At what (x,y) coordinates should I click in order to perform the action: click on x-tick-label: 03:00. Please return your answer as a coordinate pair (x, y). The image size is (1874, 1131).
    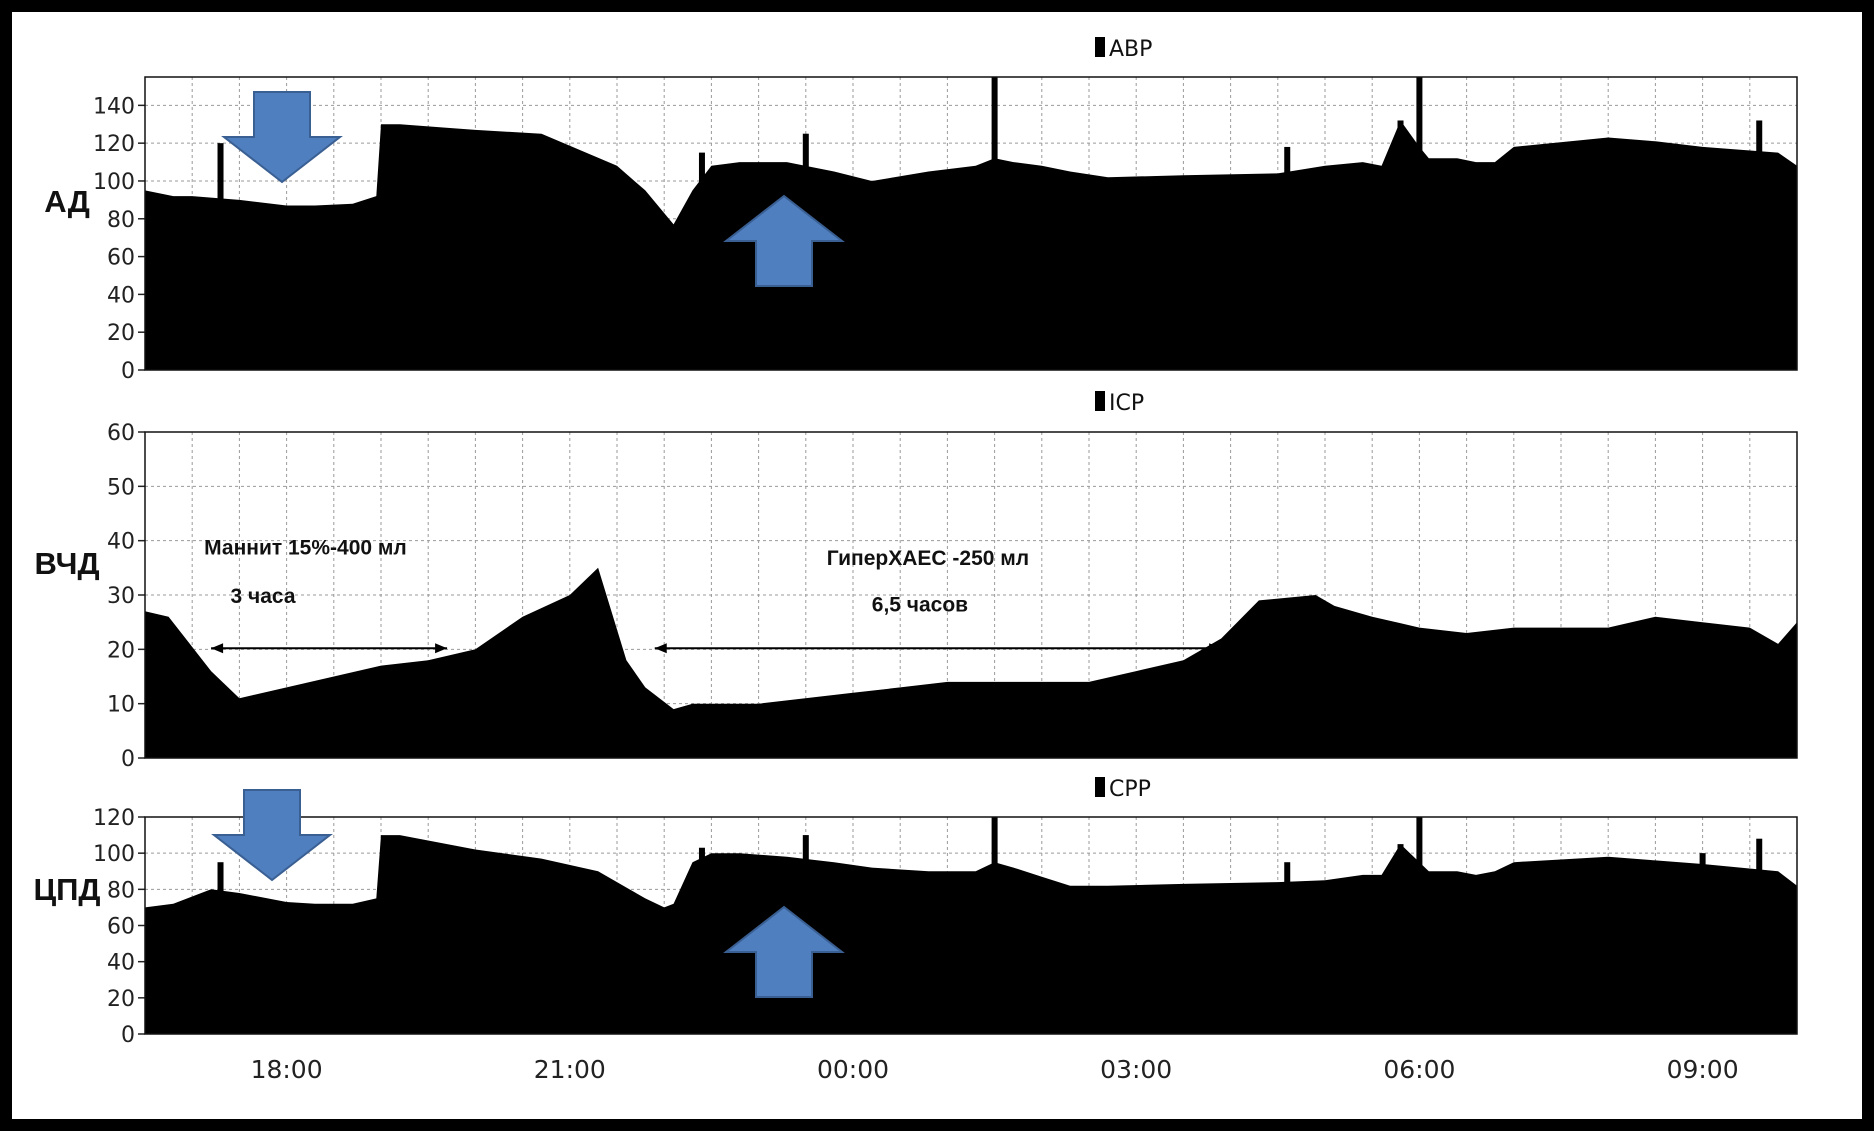
    Looking at the image, I should click on (1136, 1069).